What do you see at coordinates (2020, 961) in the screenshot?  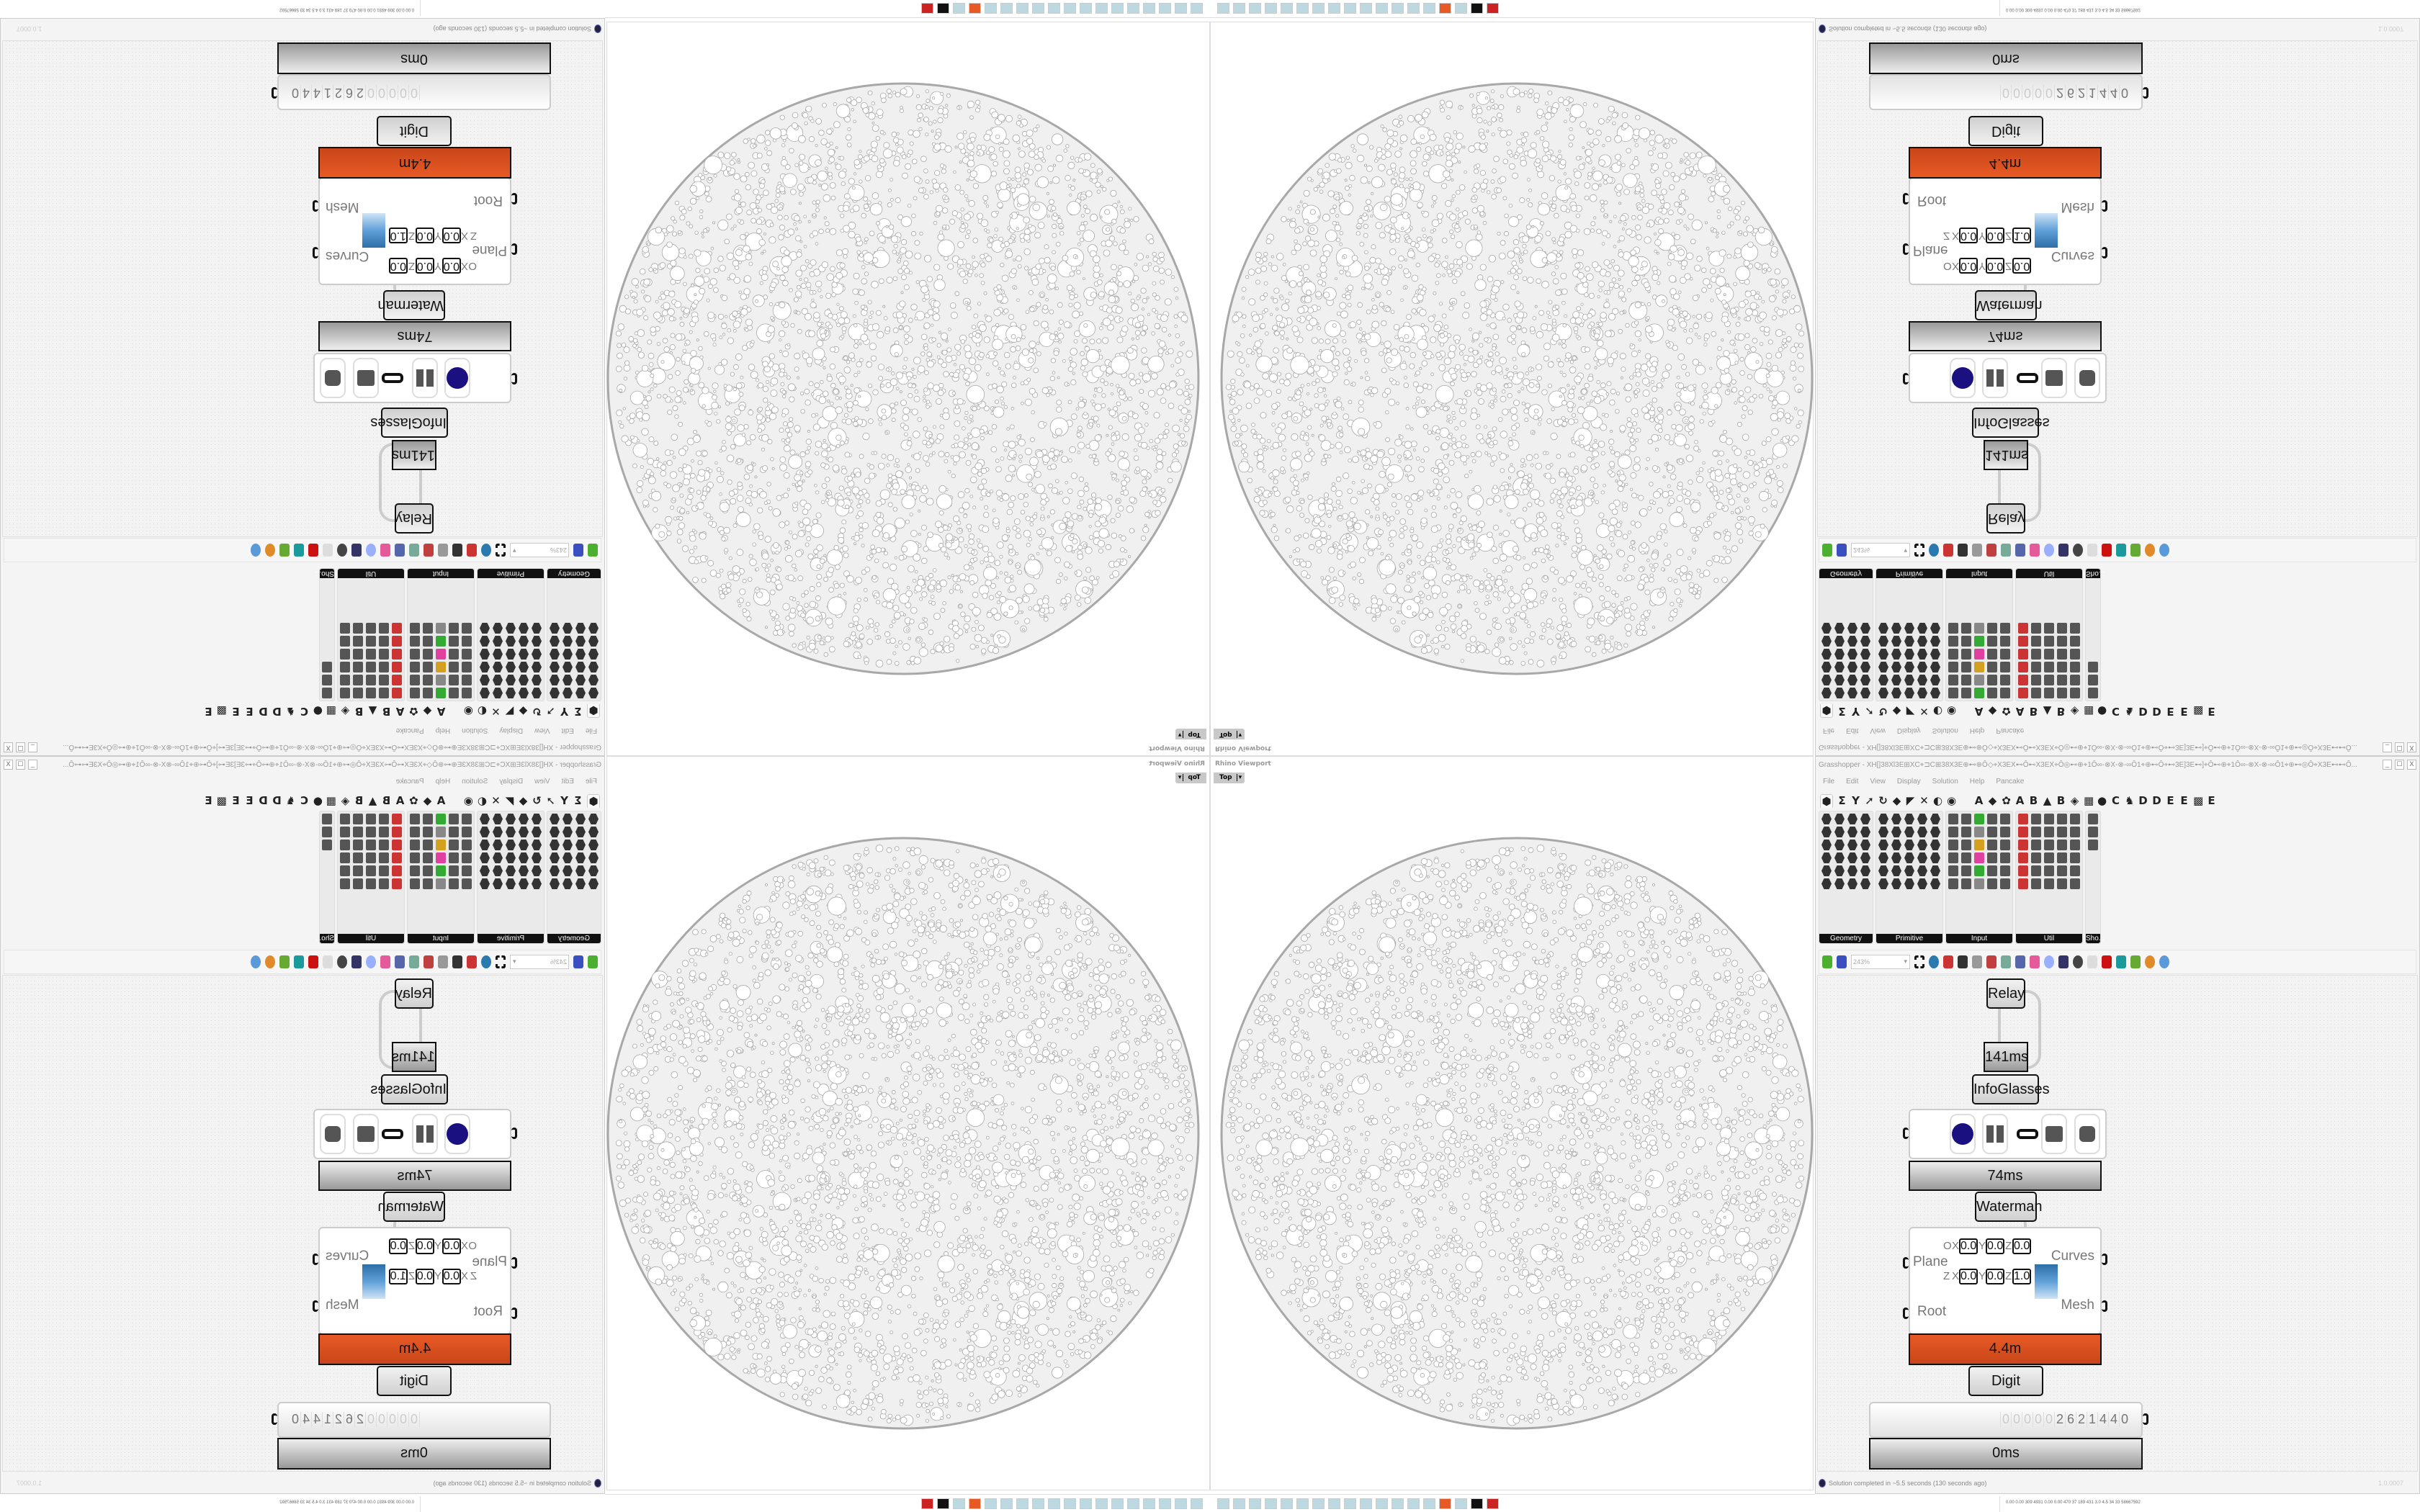 I see `search-icon` at bounding box center [2020, 961].